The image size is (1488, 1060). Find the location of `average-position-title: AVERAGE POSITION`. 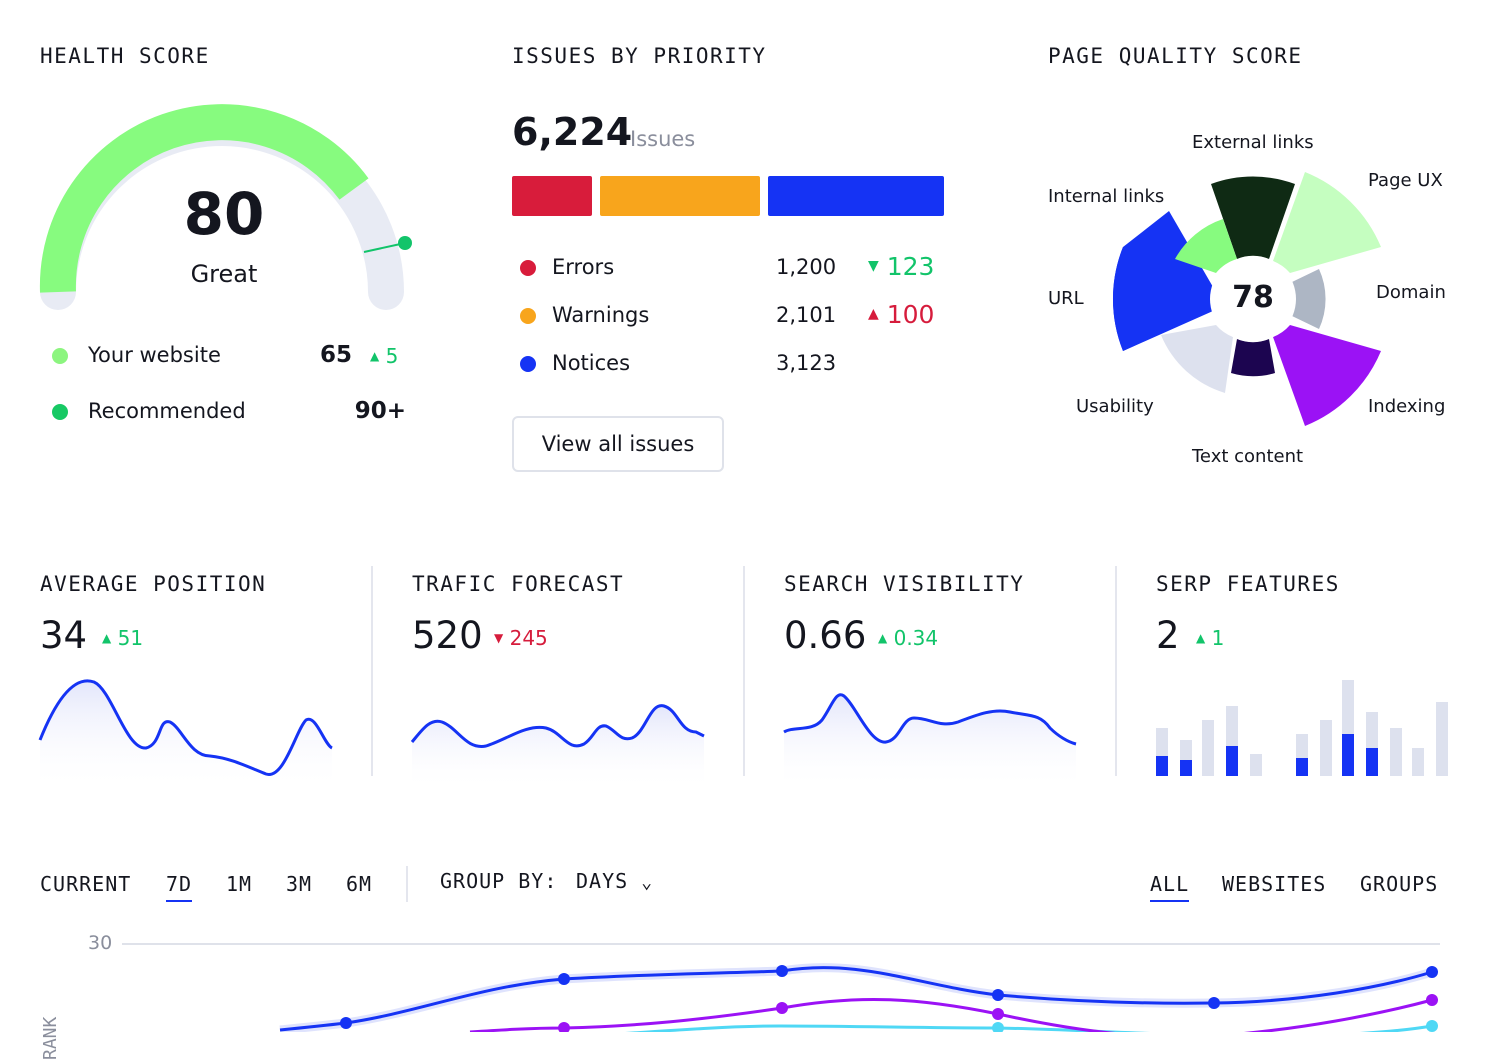

average-position-title: AVERAGE POSITION is located at coordinates (153, 584).